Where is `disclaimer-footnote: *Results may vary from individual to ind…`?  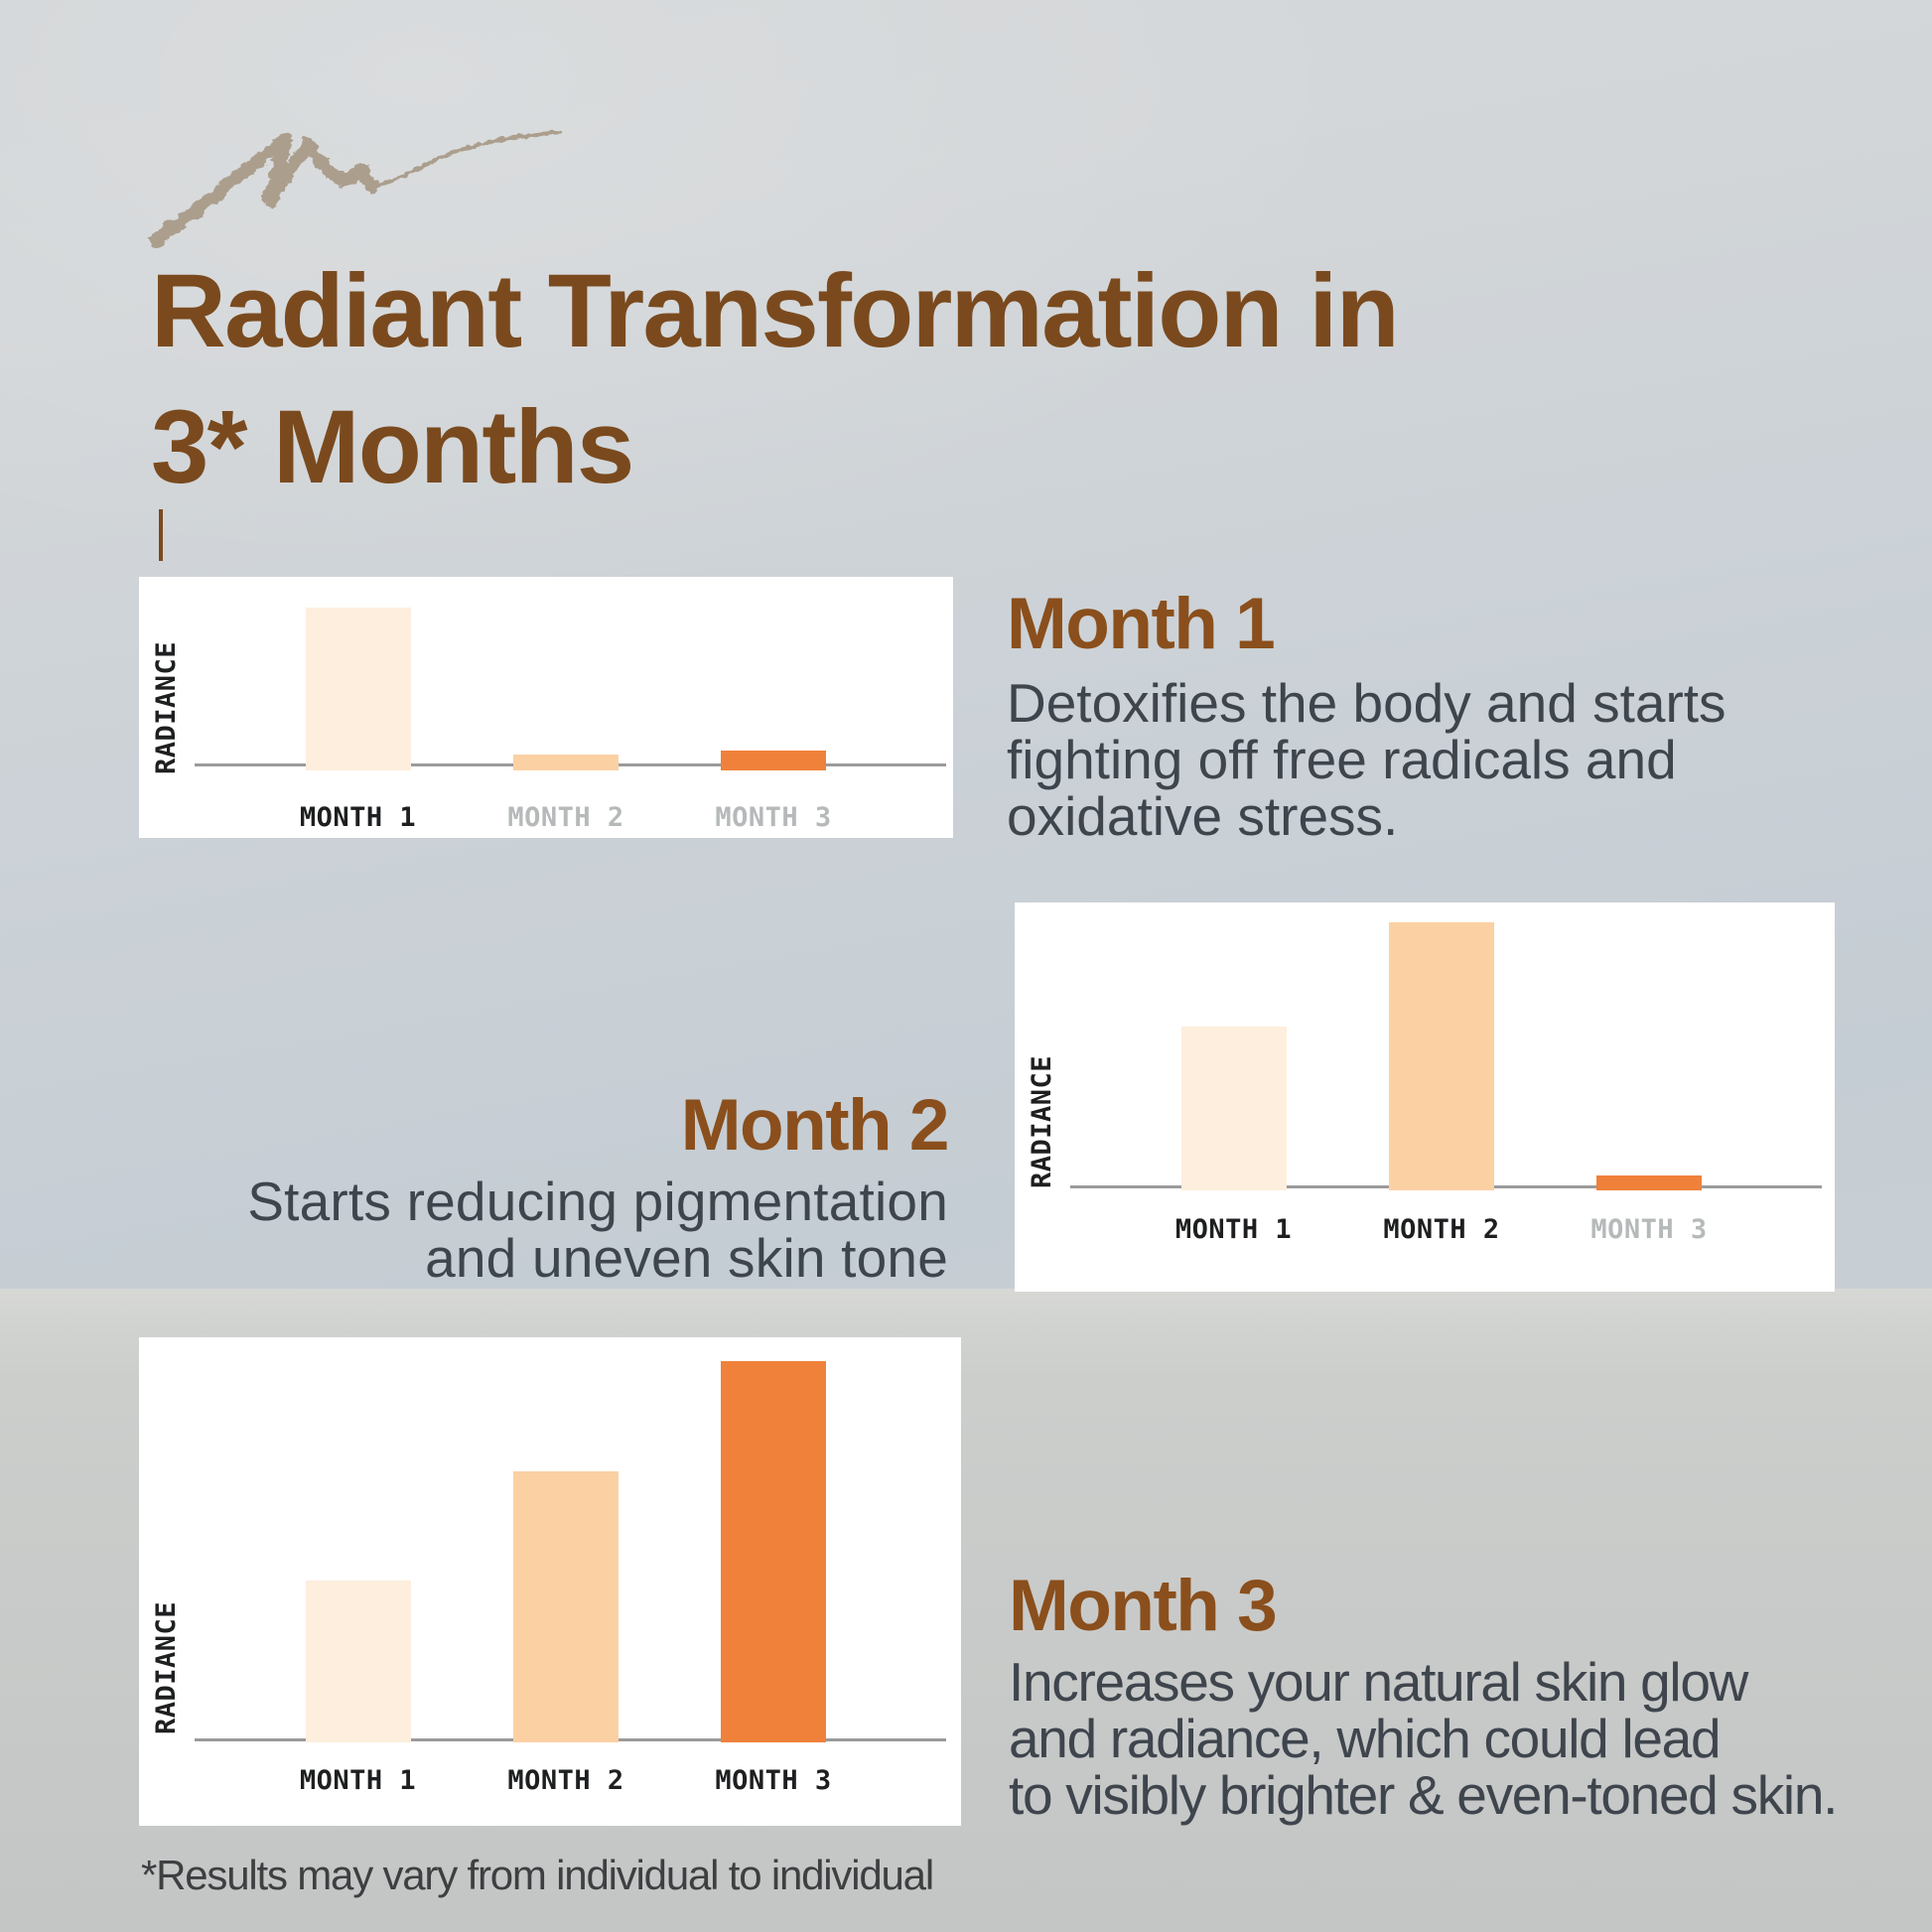 disclaimer-footnote: *Results may vary from individual to ind… is located at coordinates (537, 1875).